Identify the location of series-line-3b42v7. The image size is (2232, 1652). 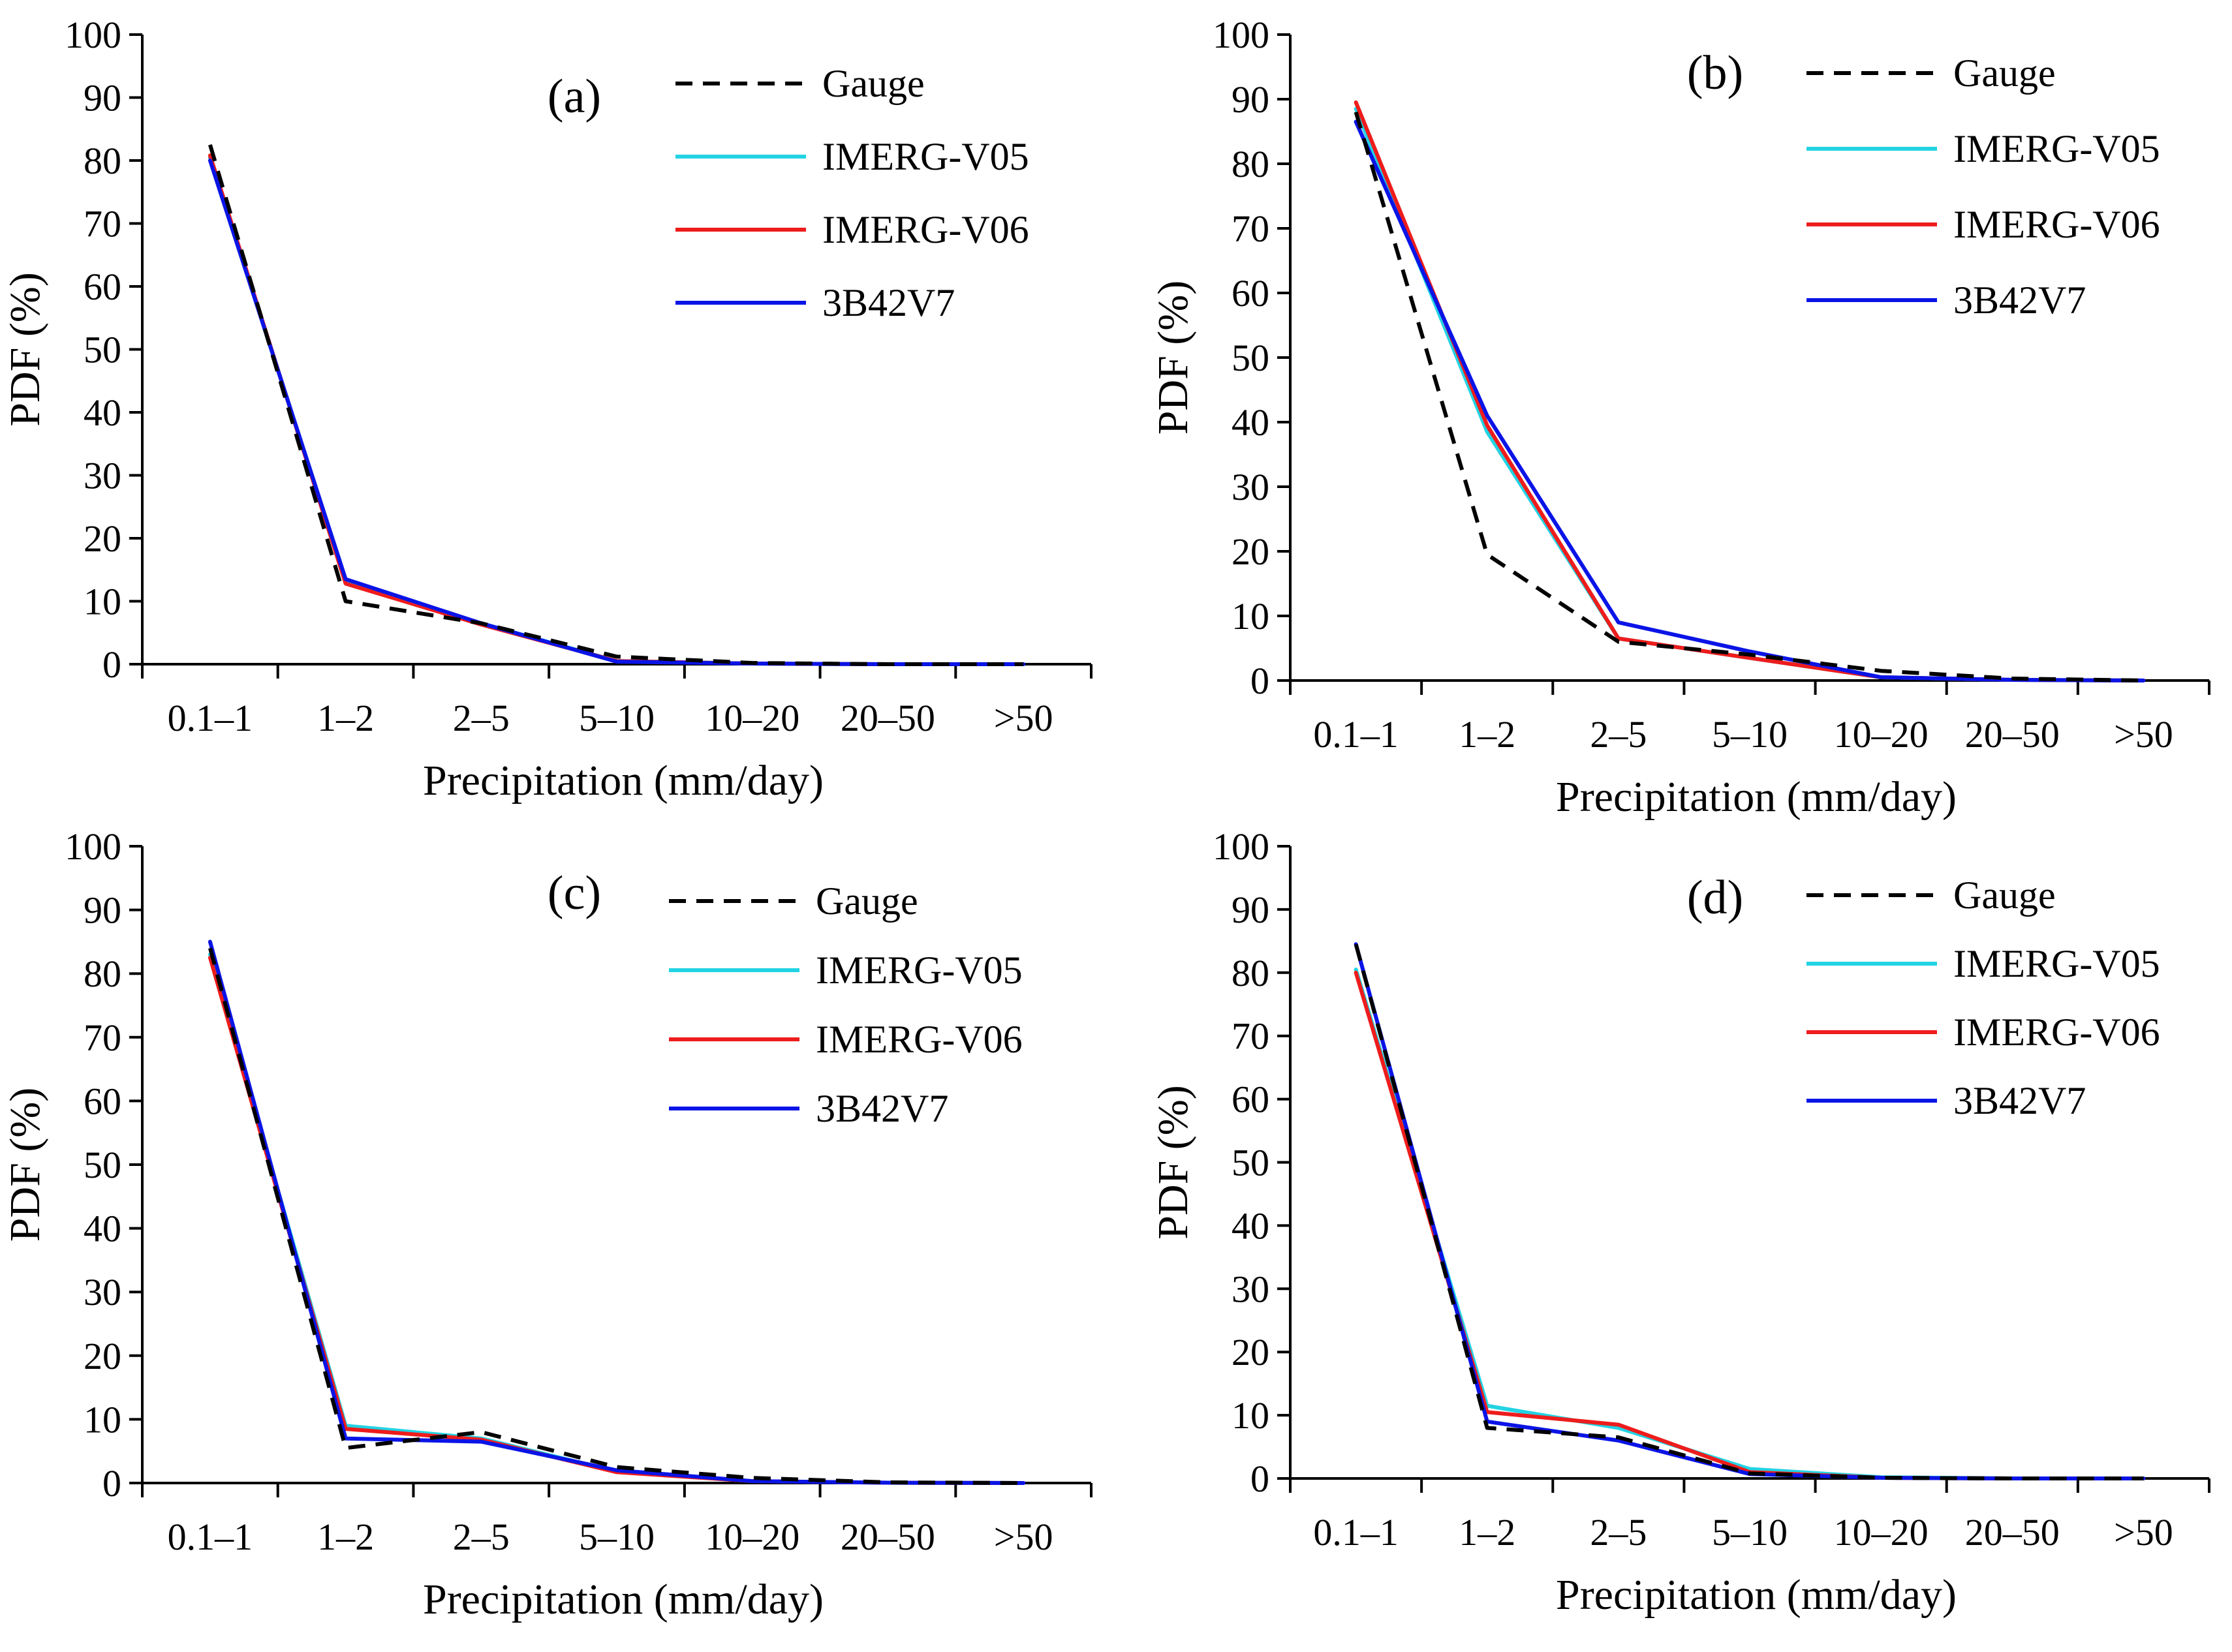
(617, 1212).